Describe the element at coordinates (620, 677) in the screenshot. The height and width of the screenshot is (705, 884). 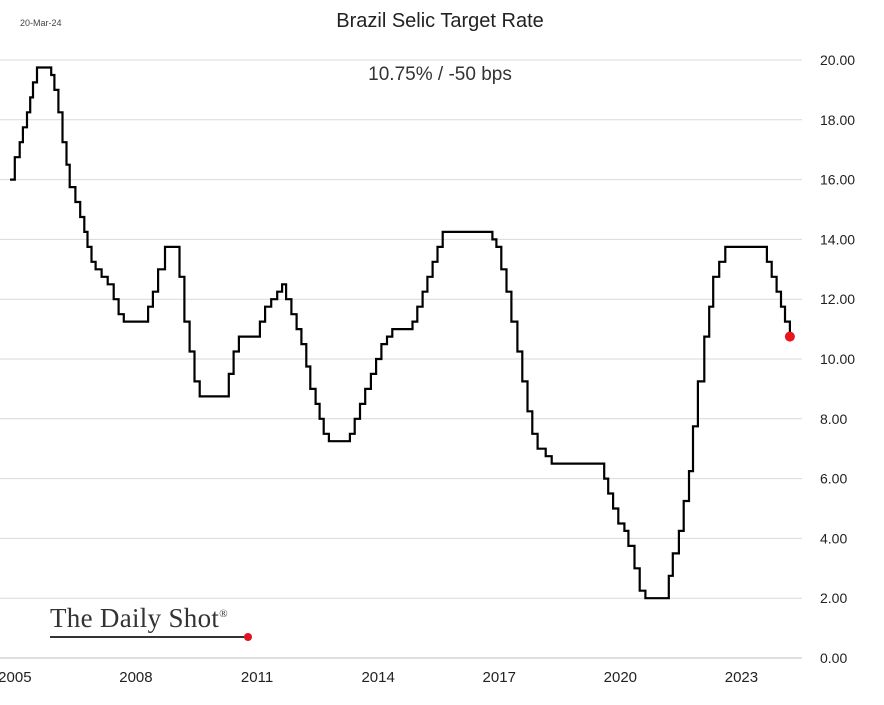
I see `x-tick-label: 2020` at that location.